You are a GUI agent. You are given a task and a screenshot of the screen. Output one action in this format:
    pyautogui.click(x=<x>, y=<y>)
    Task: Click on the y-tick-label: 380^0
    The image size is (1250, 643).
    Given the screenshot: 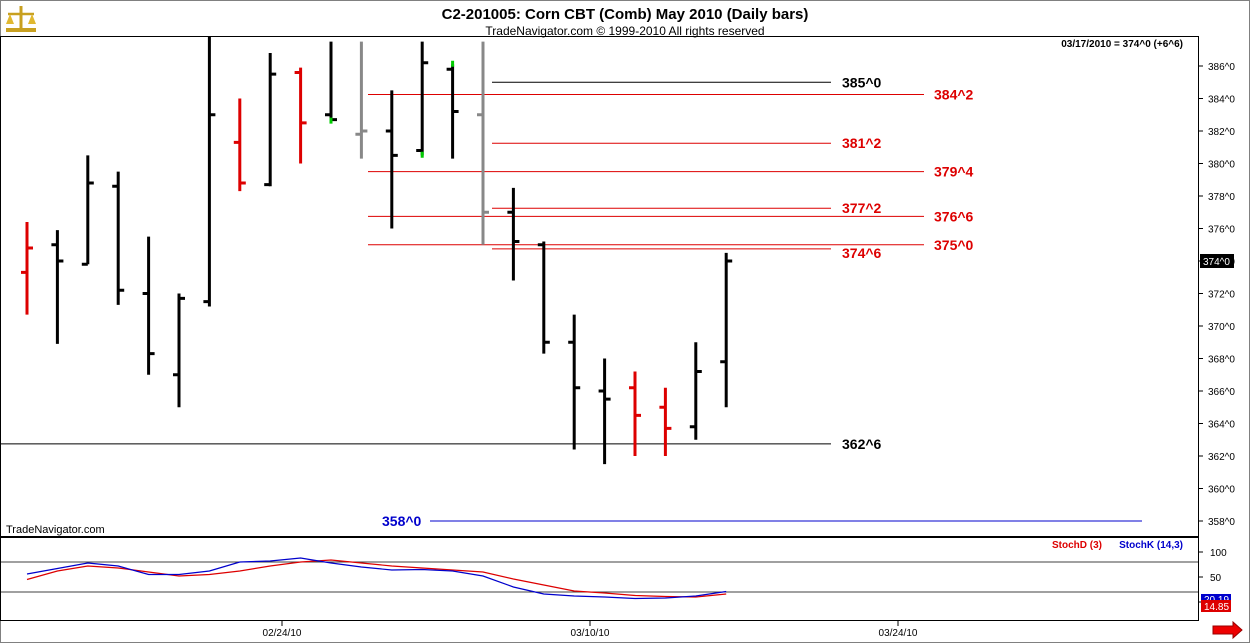 What is the action you would take?
    pyautogui.click(x=1221, y=165)
    